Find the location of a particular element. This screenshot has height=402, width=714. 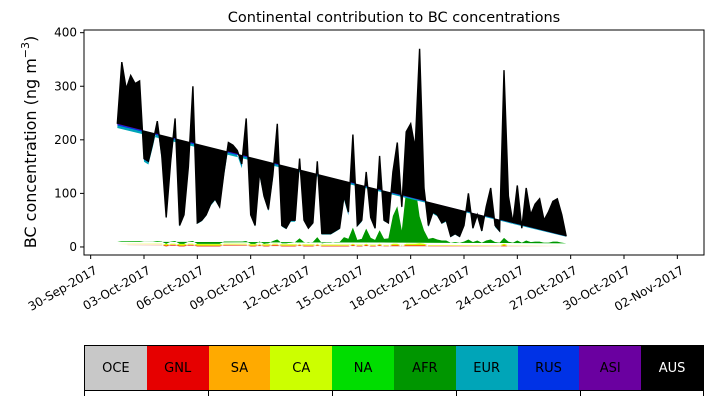

legend-ticks is located at coordinates (394, 393).